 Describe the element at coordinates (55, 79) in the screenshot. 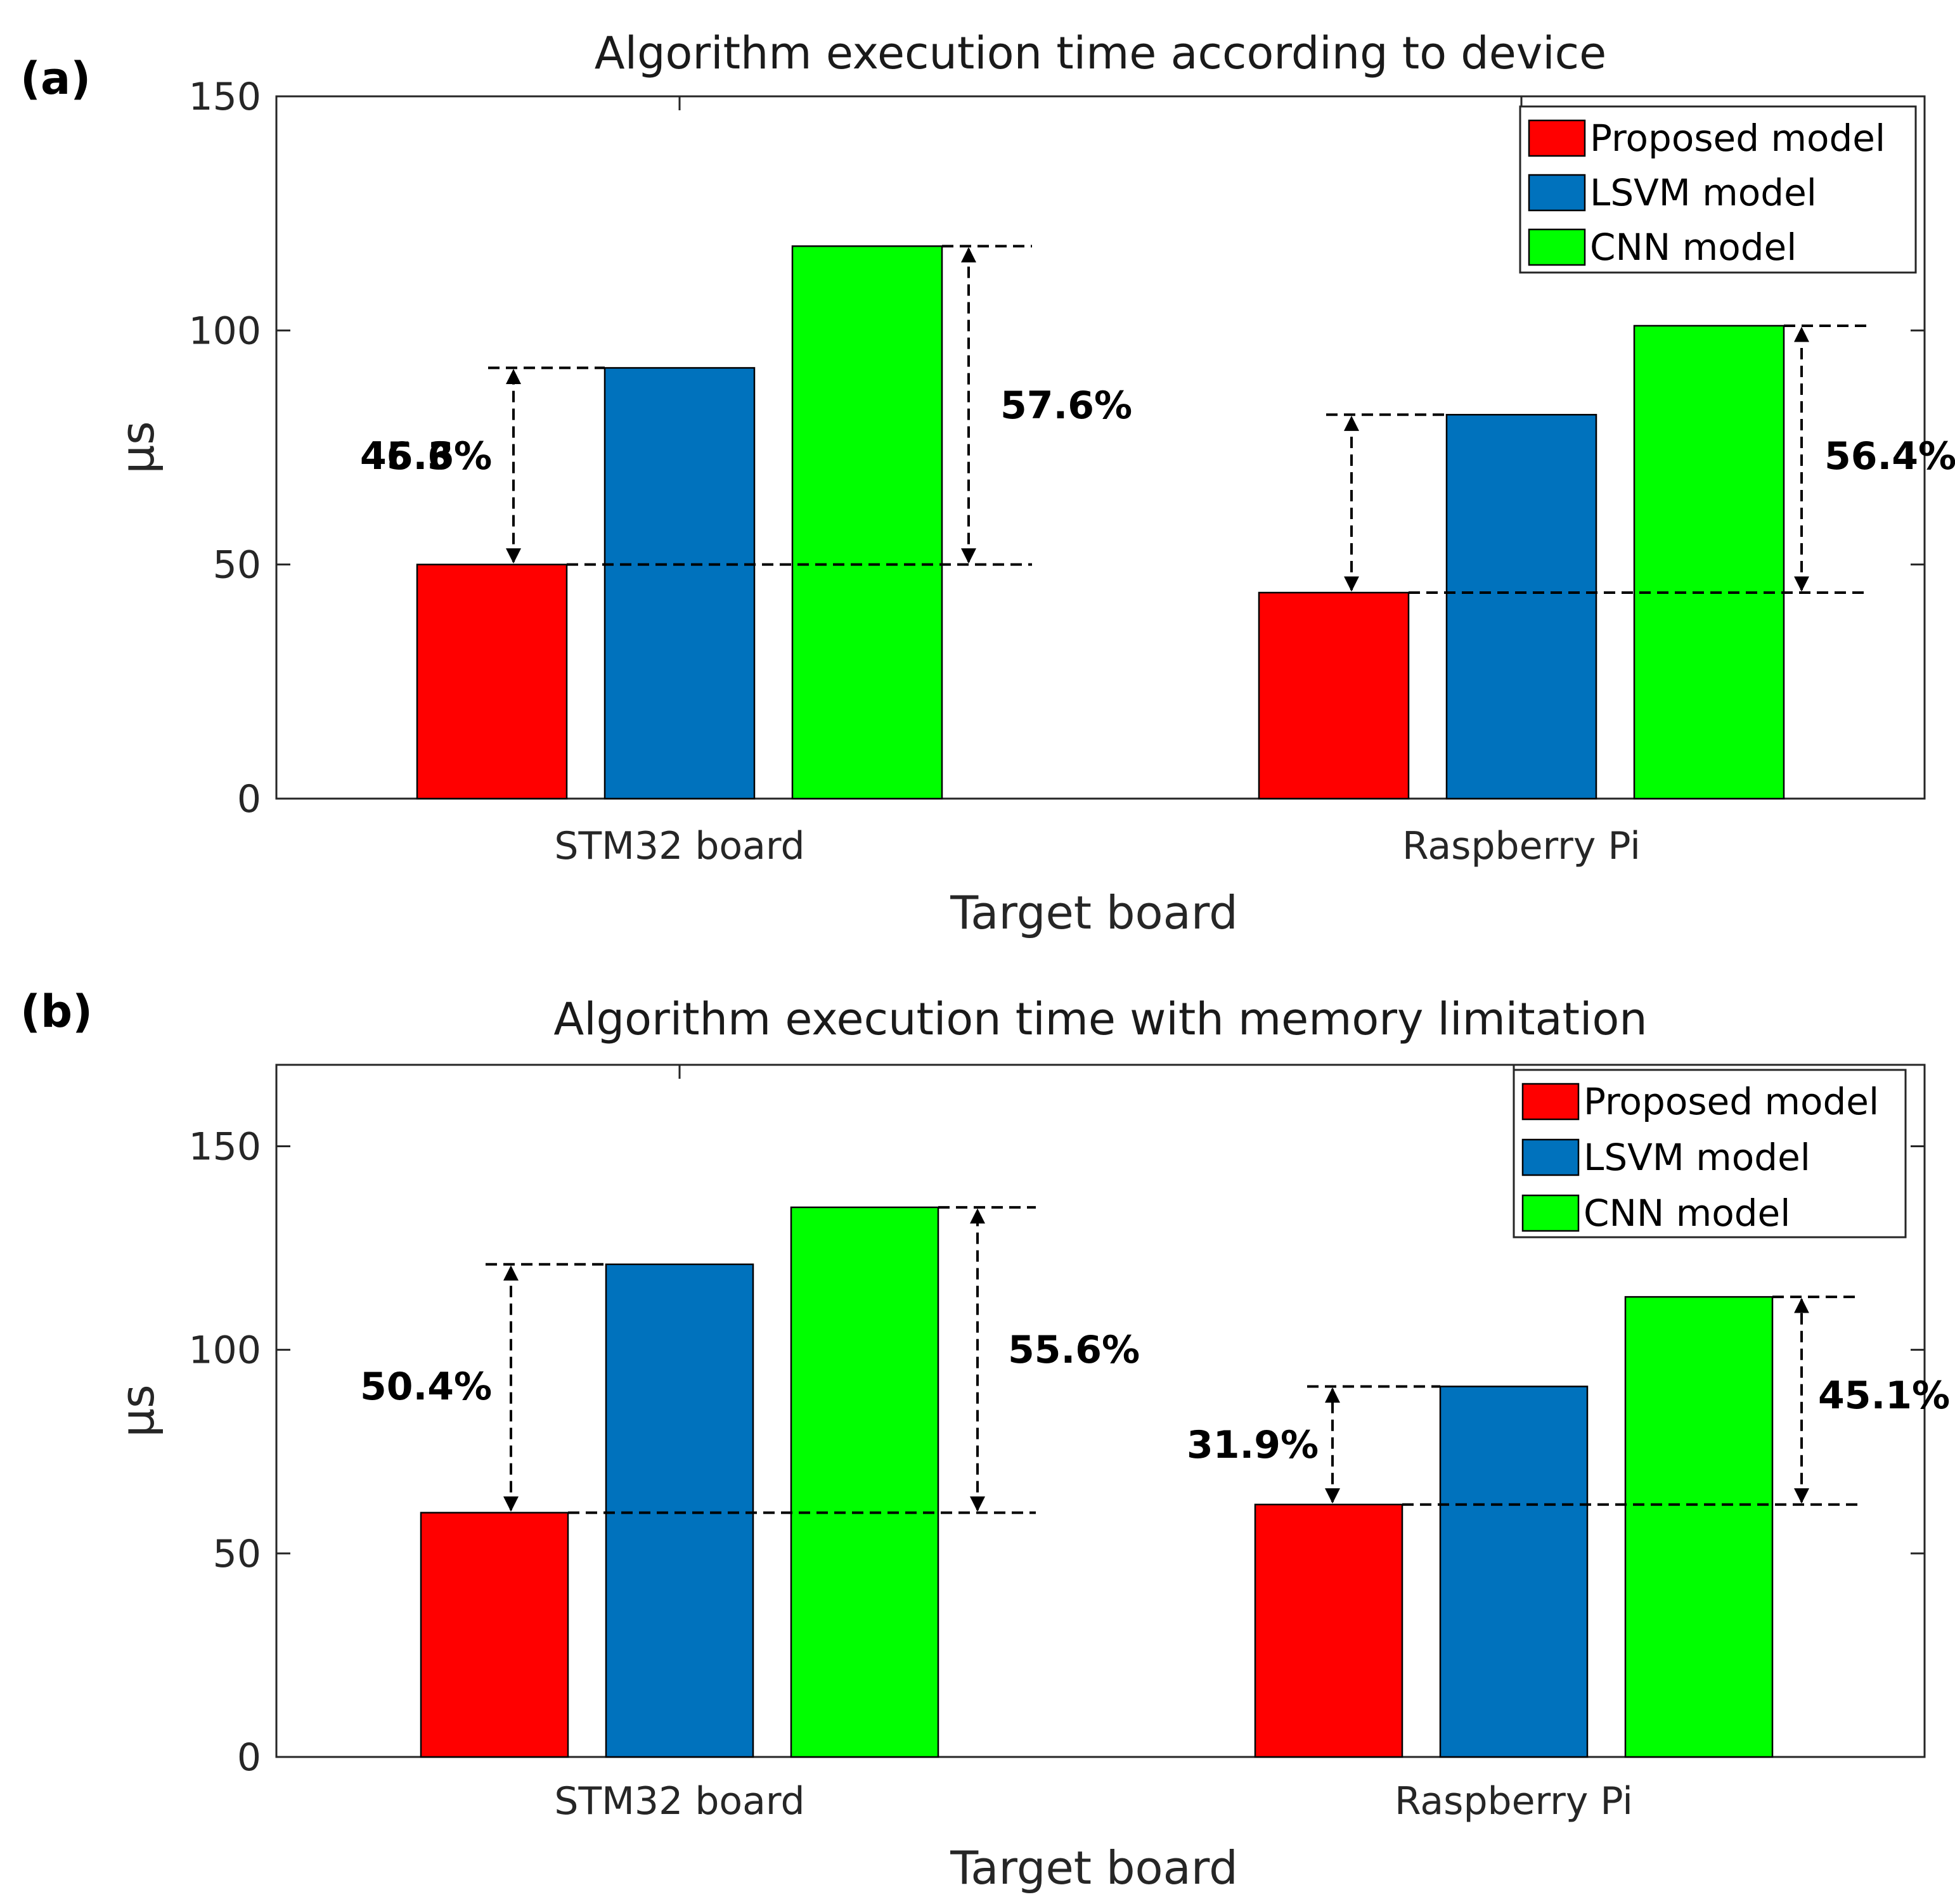

I see `panel-label: (a)` at that location.